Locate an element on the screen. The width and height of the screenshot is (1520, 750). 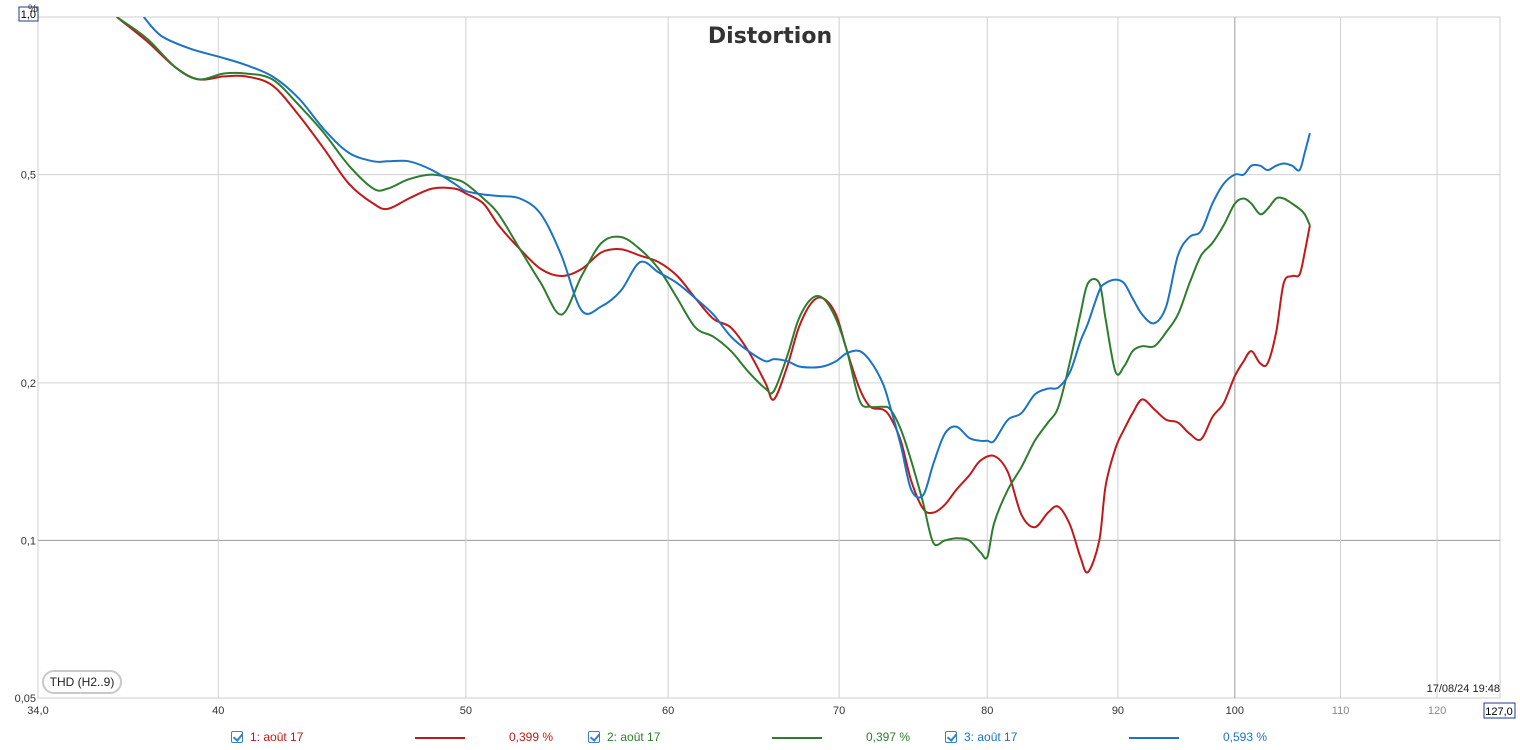
series-3-checkbox is located at coordinates (951, 737).